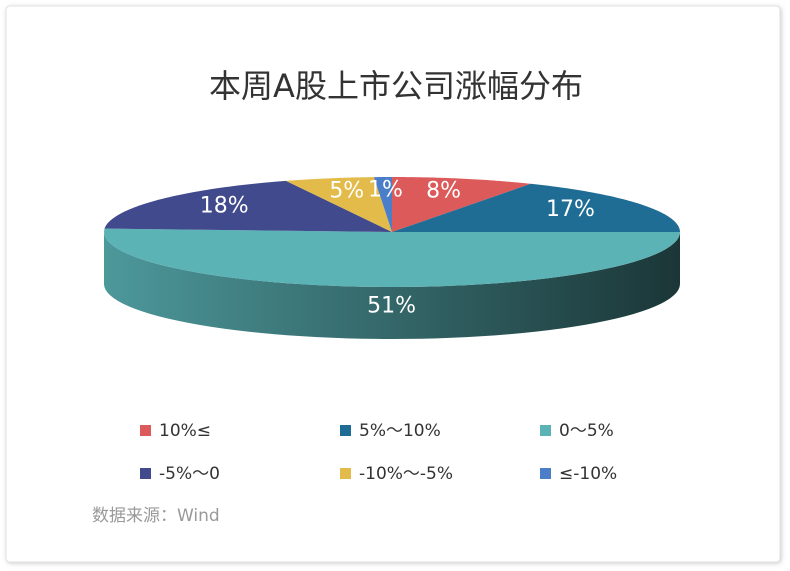 The image size is (790, 571). I want to click on chart-title: 本周A股上市公司涨幅分布, so click(396, 86).